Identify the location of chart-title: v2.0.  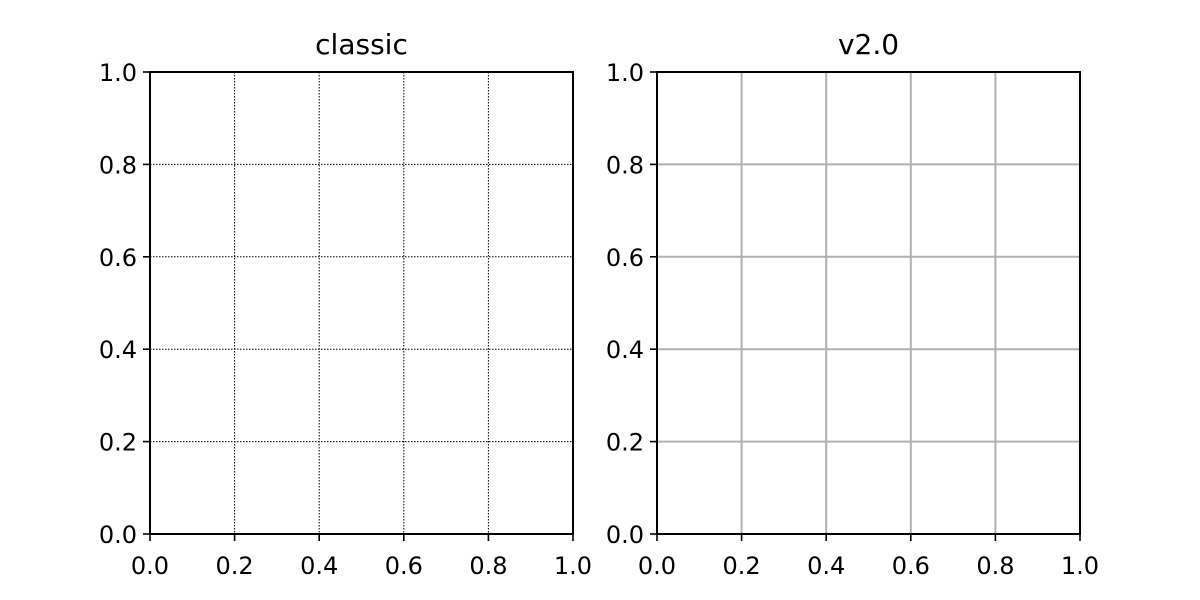
(868, 44).